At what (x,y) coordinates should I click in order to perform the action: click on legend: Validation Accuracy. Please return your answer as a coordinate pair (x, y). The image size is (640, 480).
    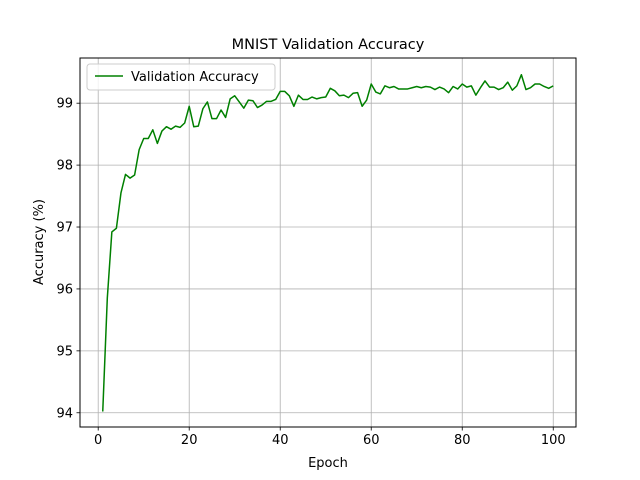
    Looking at the image, I should click on (181, 77).